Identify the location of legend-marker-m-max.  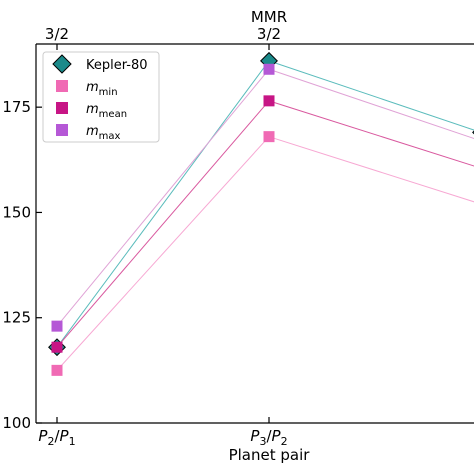
(62, 130).